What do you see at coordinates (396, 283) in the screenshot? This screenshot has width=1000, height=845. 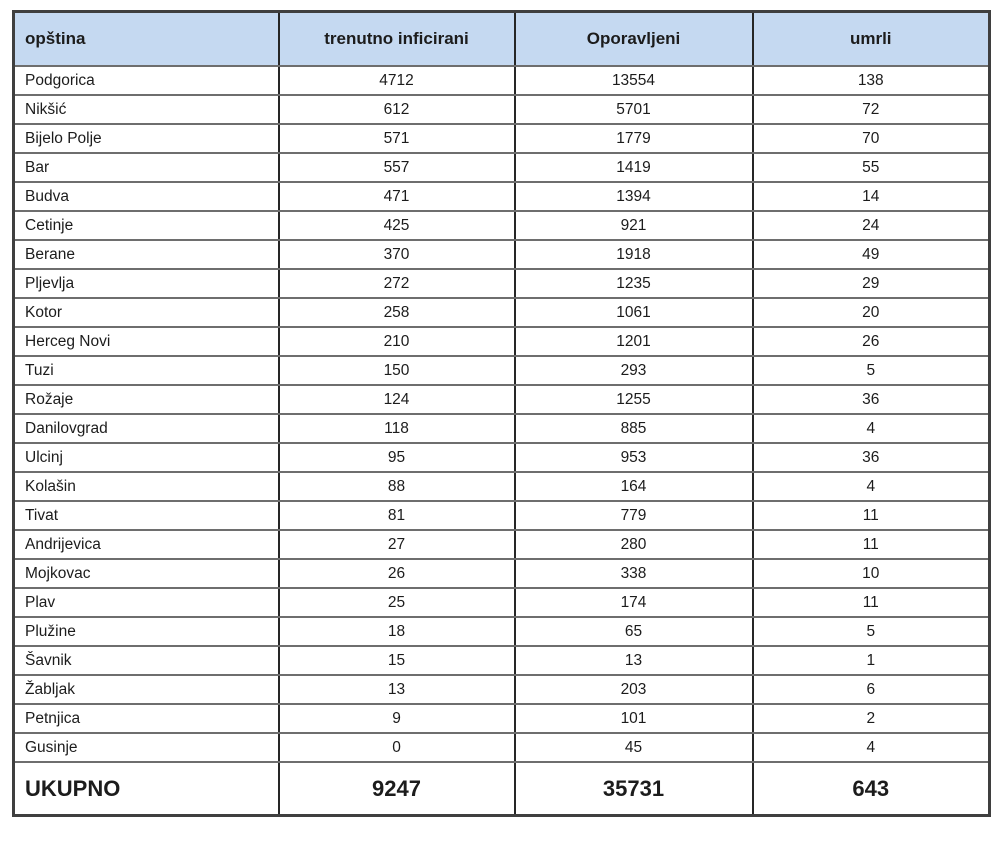 I see `infected-cell: 272` at bounding box center [396, 283].